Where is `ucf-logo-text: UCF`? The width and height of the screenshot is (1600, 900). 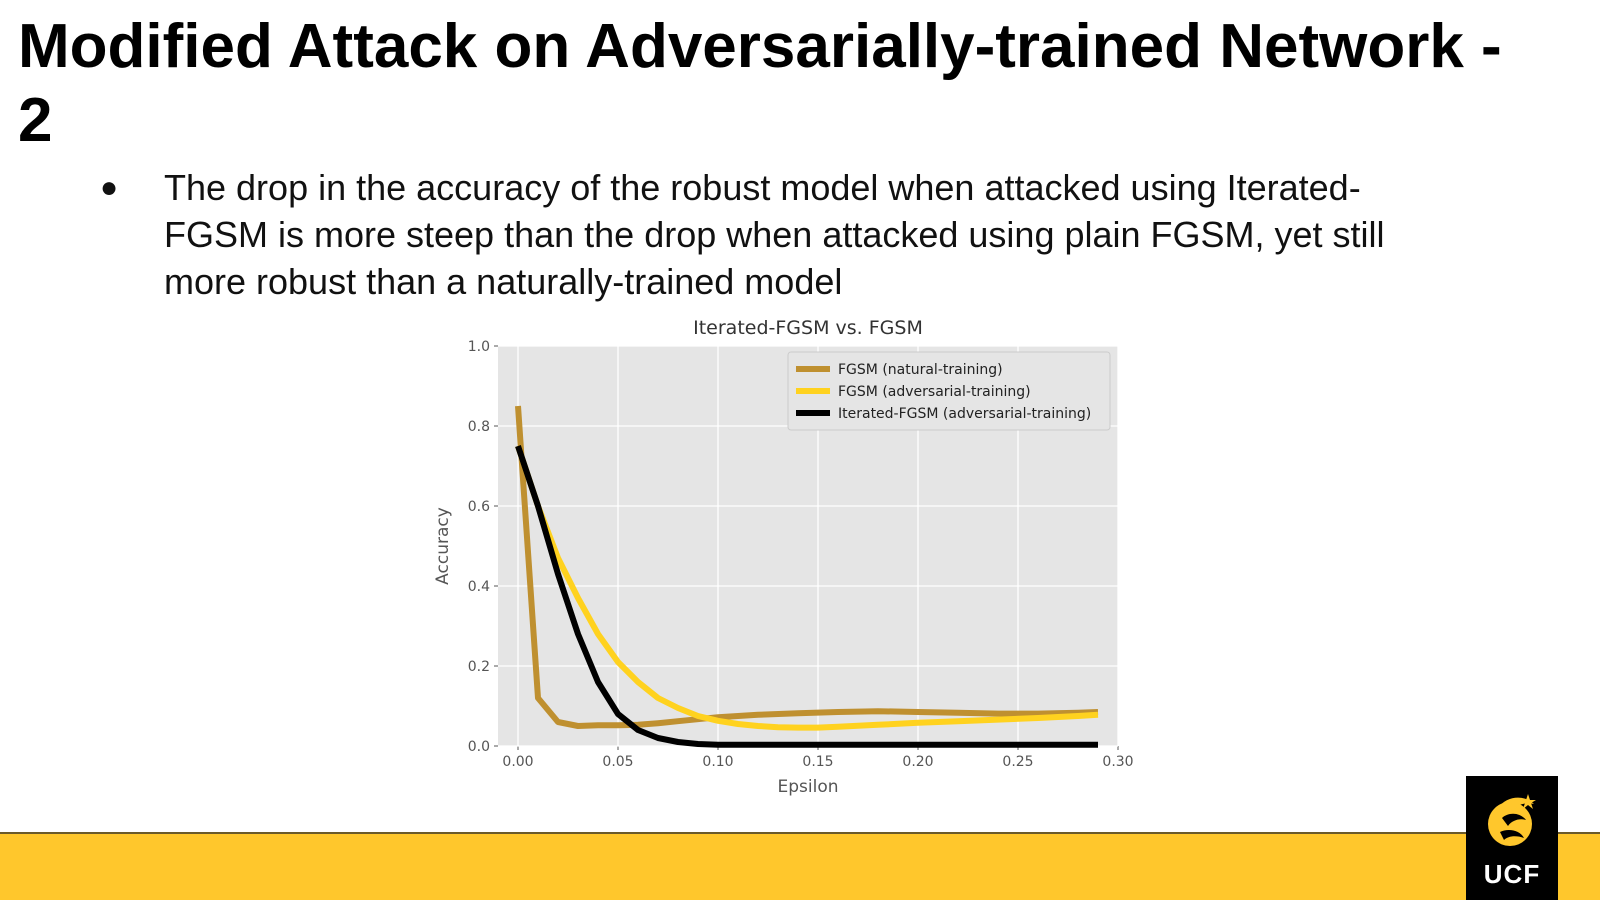
ucf-logo-text: UCF is located at coordinates (1512, 874).